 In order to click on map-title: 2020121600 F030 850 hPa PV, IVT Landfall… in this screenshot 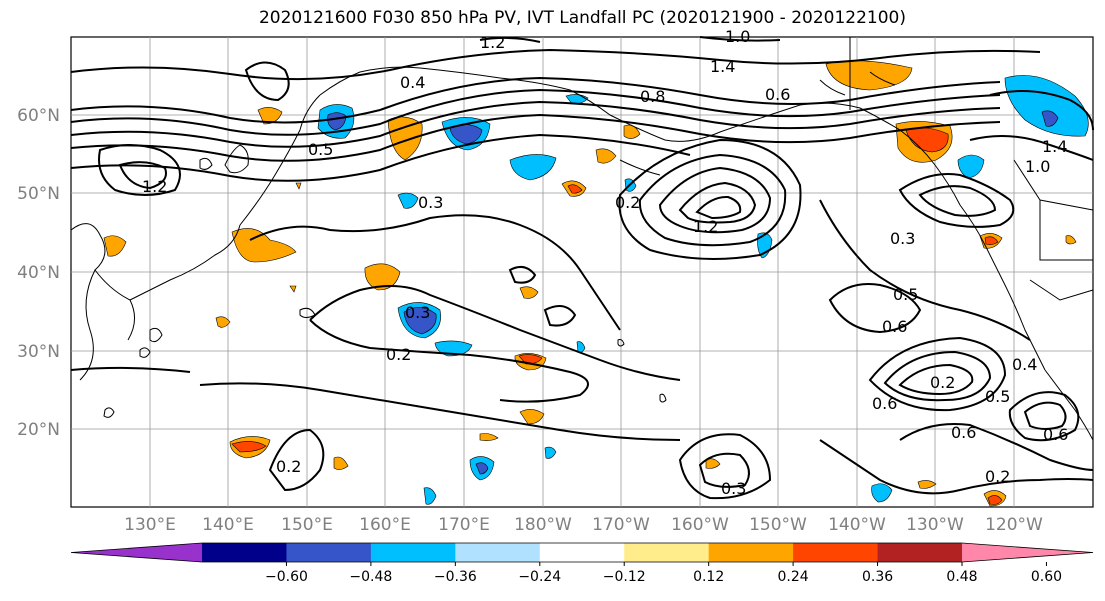, I will do `click(582, 18)`.